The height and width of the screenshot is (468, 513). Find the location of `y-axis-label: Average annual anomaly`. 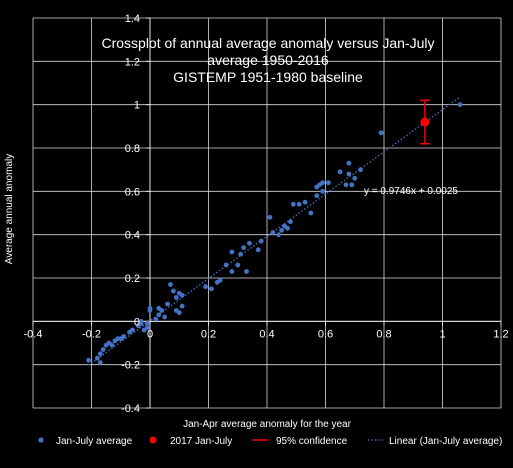

y-axis-label: Average annual anomaly is located at coordinates (9, 209).